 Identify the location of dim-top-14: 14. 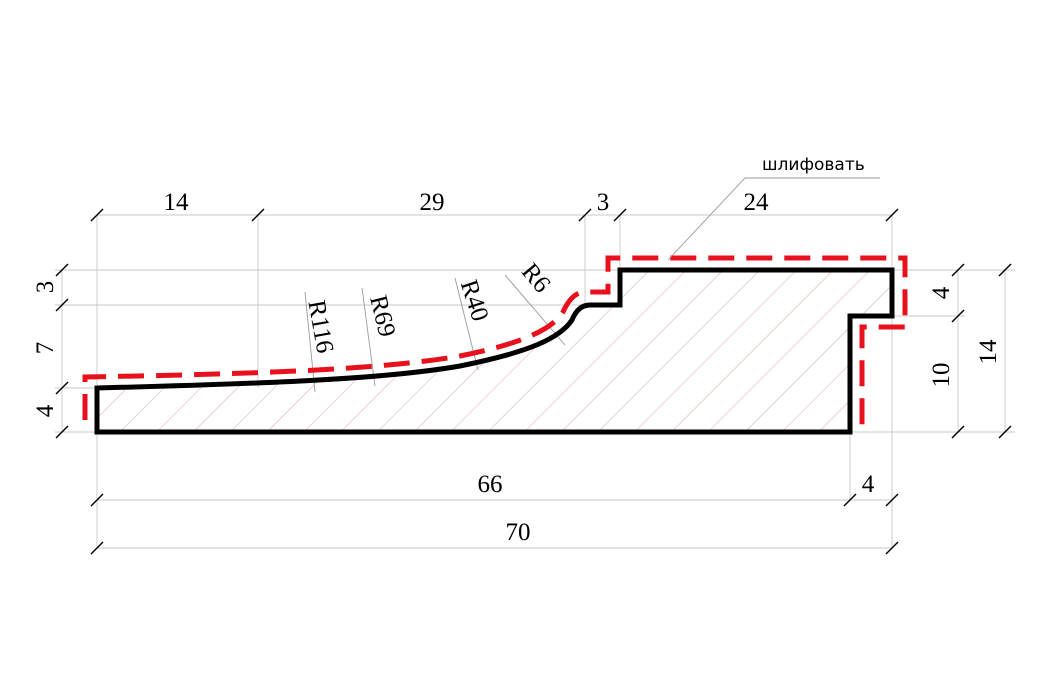
(177, 202).